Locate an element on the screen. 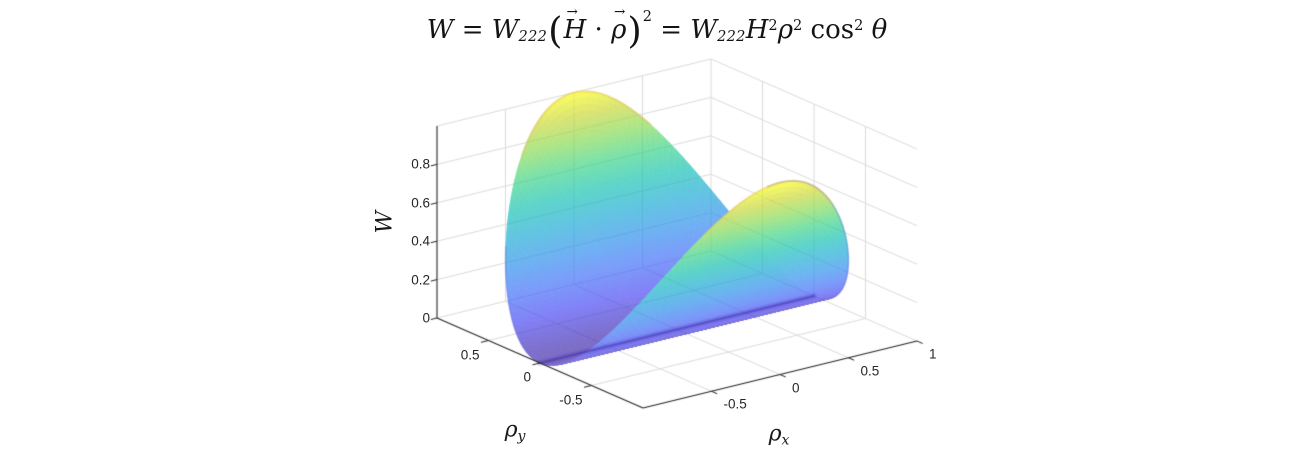  title-token: cos is located at coordinates (828, 29).